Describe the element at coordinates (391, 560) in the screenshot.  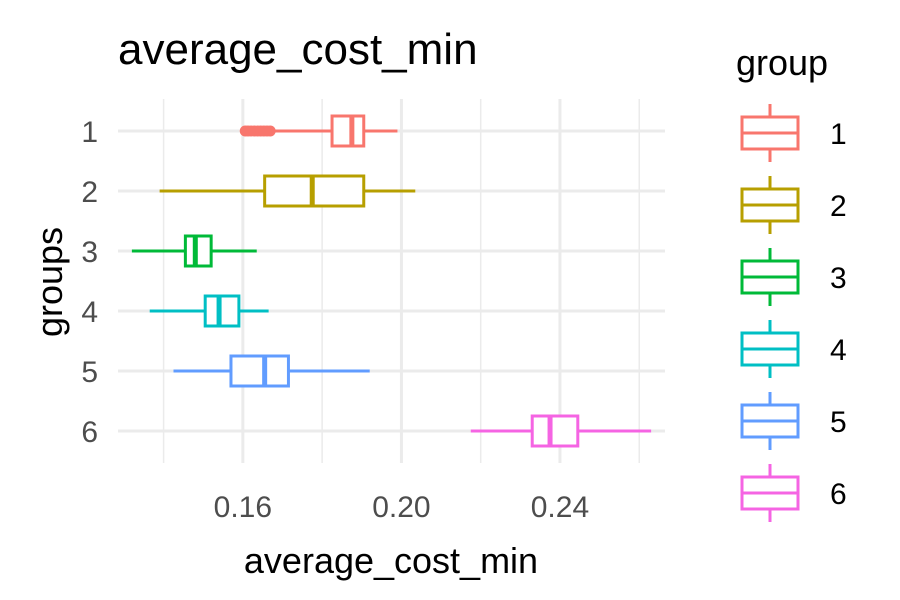
I see `x-axis-title: average_cost_min` at that location.